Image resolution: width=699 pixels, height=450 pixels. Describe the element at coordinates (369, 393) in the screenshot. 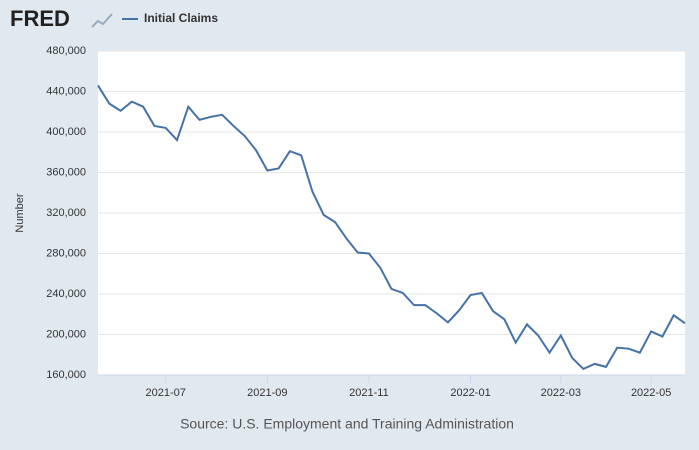

I see `x-tick-label: 2021-11` at that location.